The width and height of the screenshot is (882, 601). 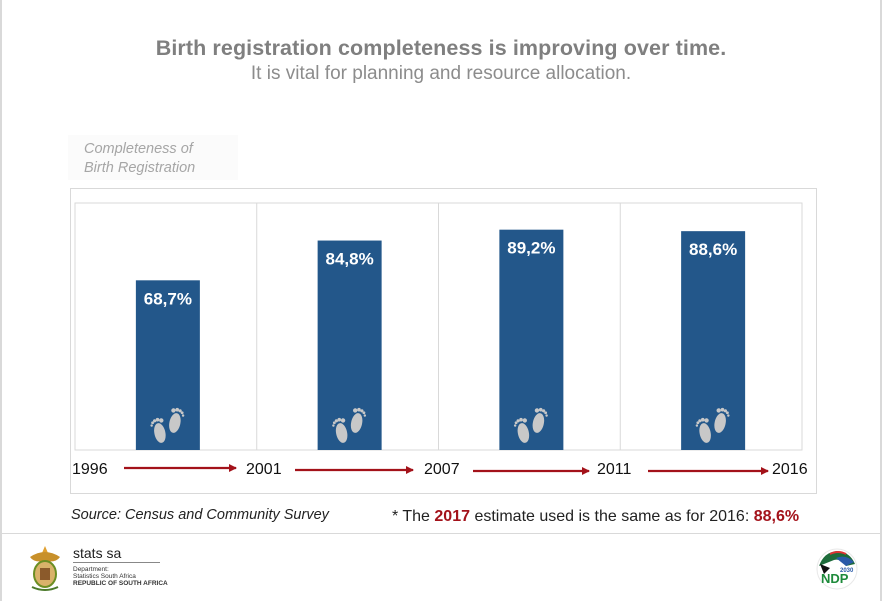 I want to click on timeline-year-label: 2016, so click(x=790, y=469).